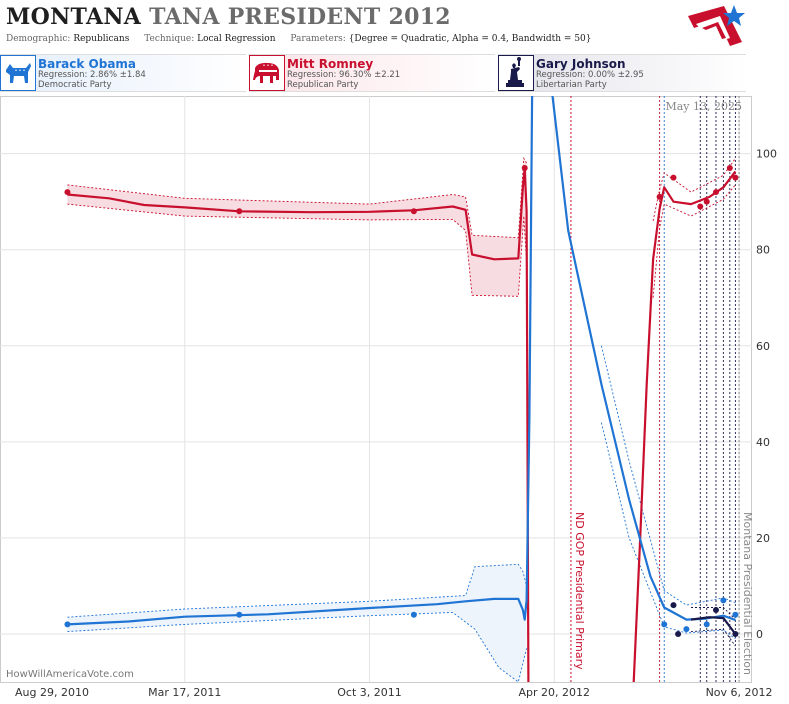 The height and width of the screenshot is (704, 789). I want to click on parameters-key: Parameters:, so click(318, 39).